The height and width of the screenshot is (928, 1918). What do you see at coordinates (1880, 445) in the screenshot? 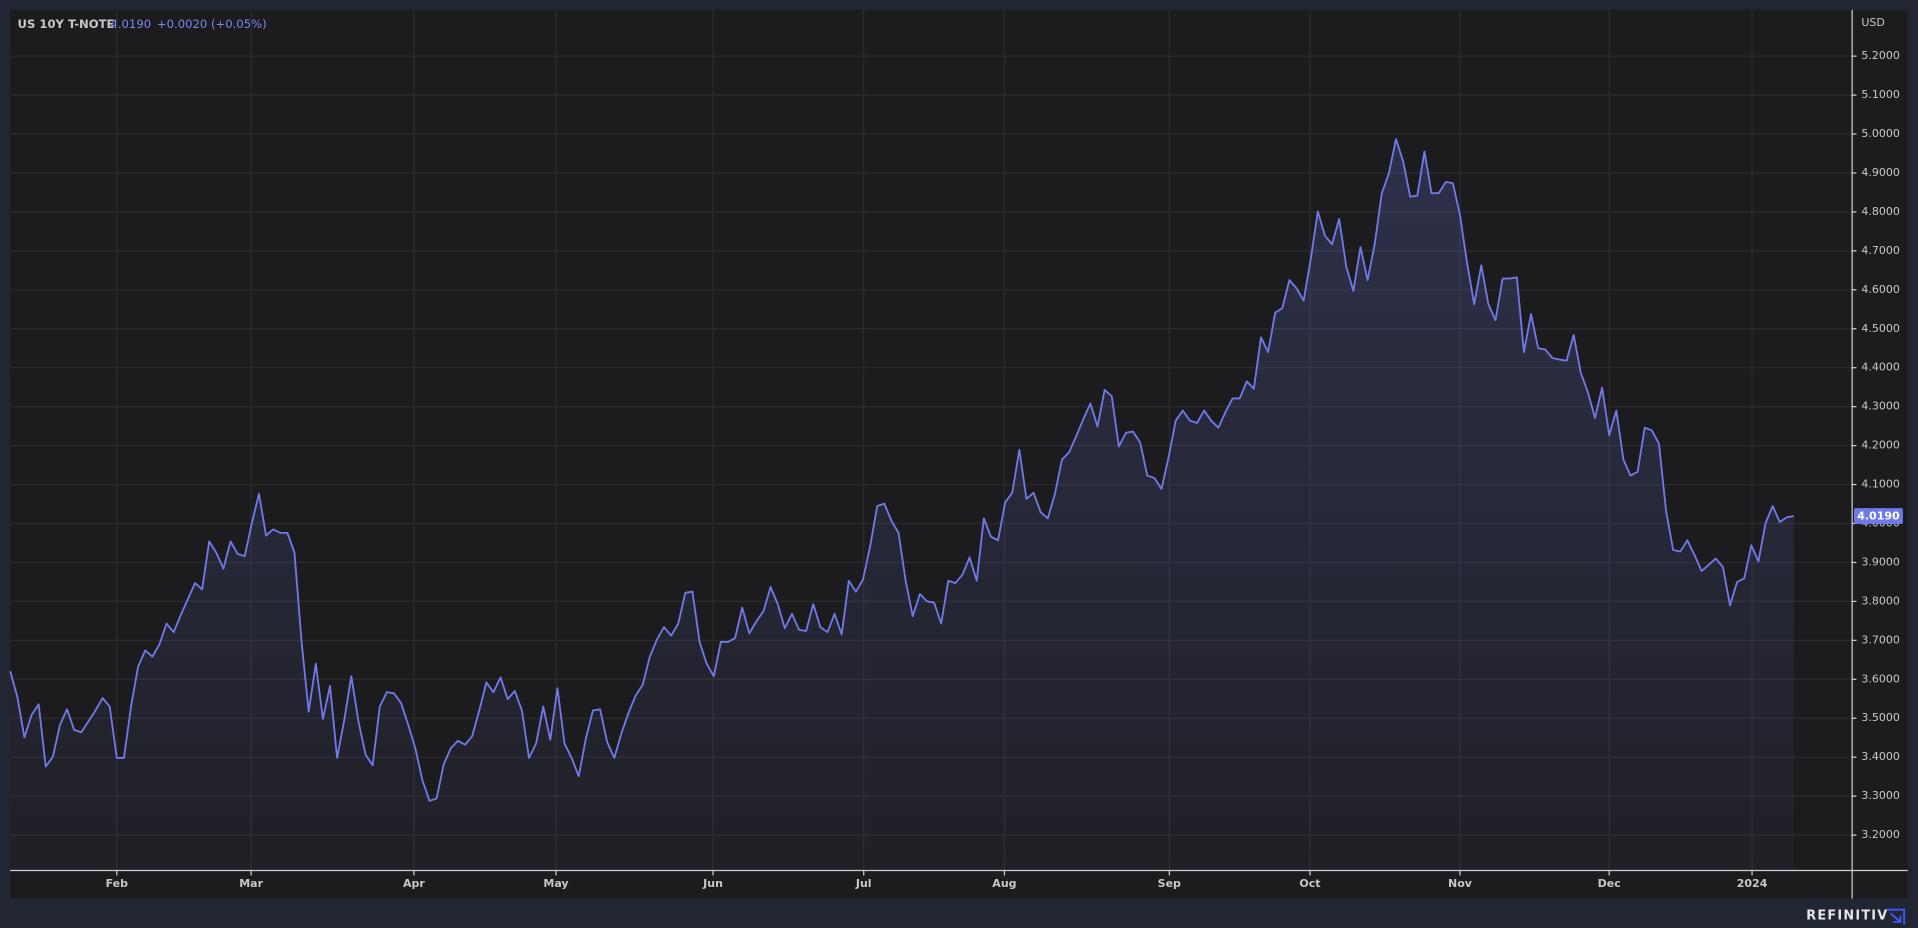
I see `y-tick-label: 4.2000` at bounding box center [1880, 445].